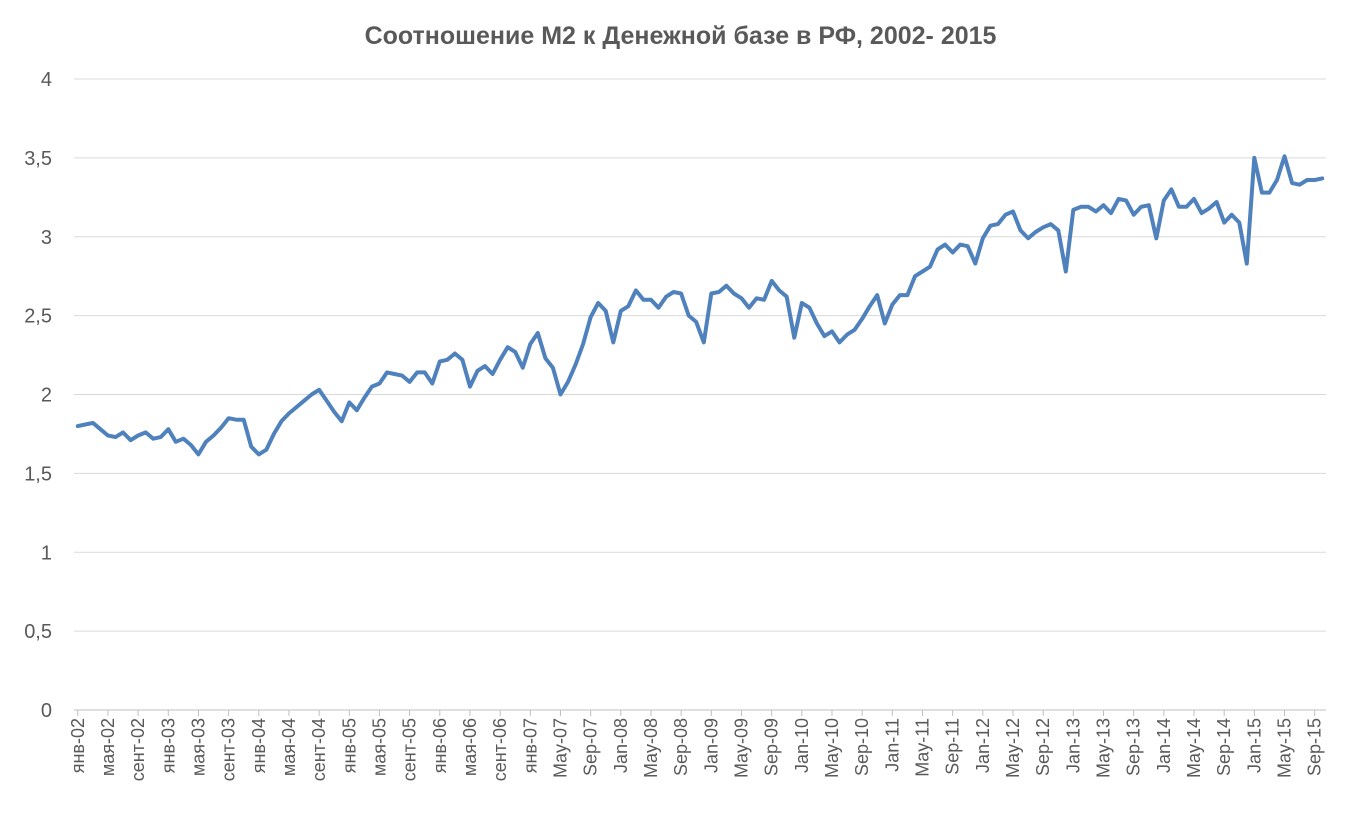  Describe the element at coordinates (1224, 747) in the screenshot. I see `x-tick-label: Sep-14` at that location.